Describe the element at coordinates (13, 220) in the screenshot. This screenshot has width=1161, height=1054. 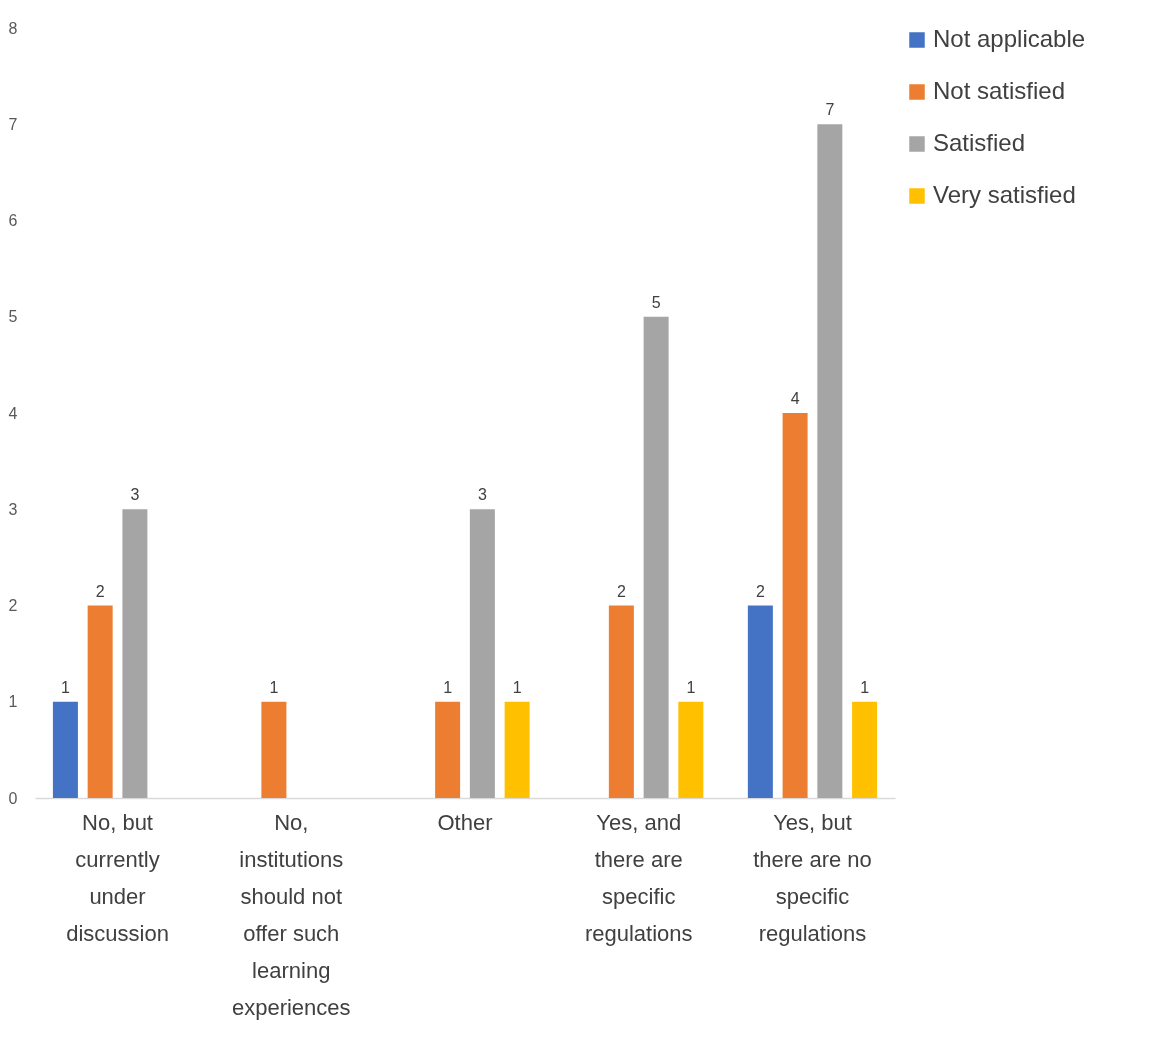
I see `y-tick-label: 6` at that location.